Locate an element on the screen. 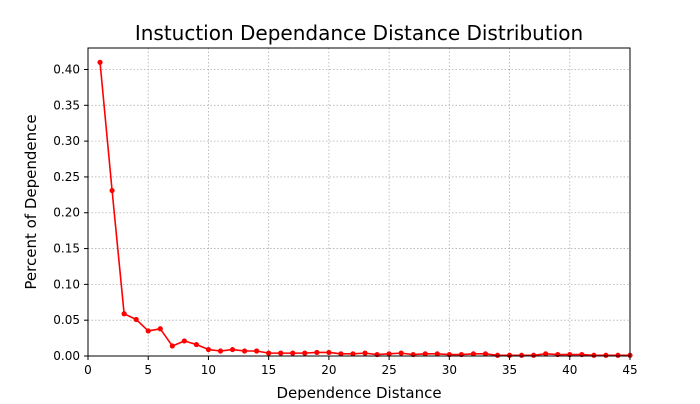 The height and width of the screenshot is (404, 700). y-tick-label: 0.25 is located at coordinates (66, 177).